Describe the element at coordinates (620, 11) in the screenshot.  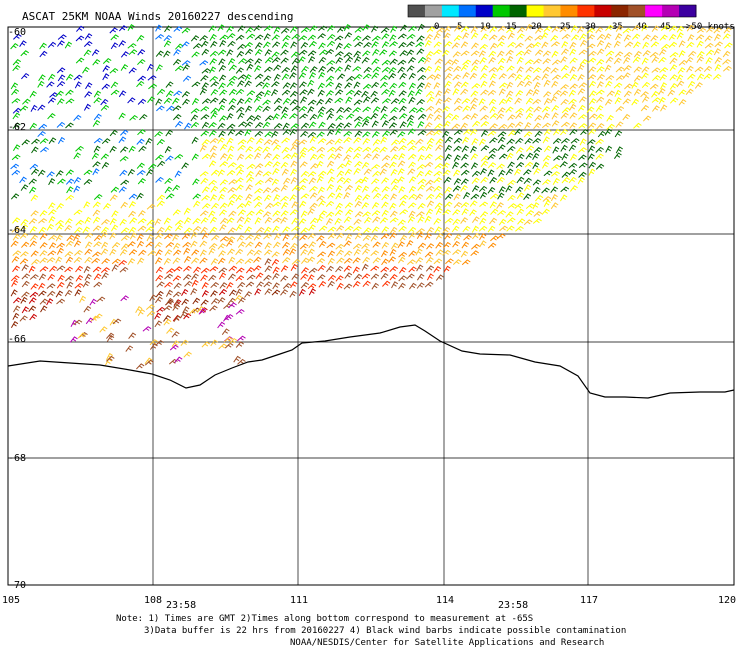
I see `legend-swatch` at that location.